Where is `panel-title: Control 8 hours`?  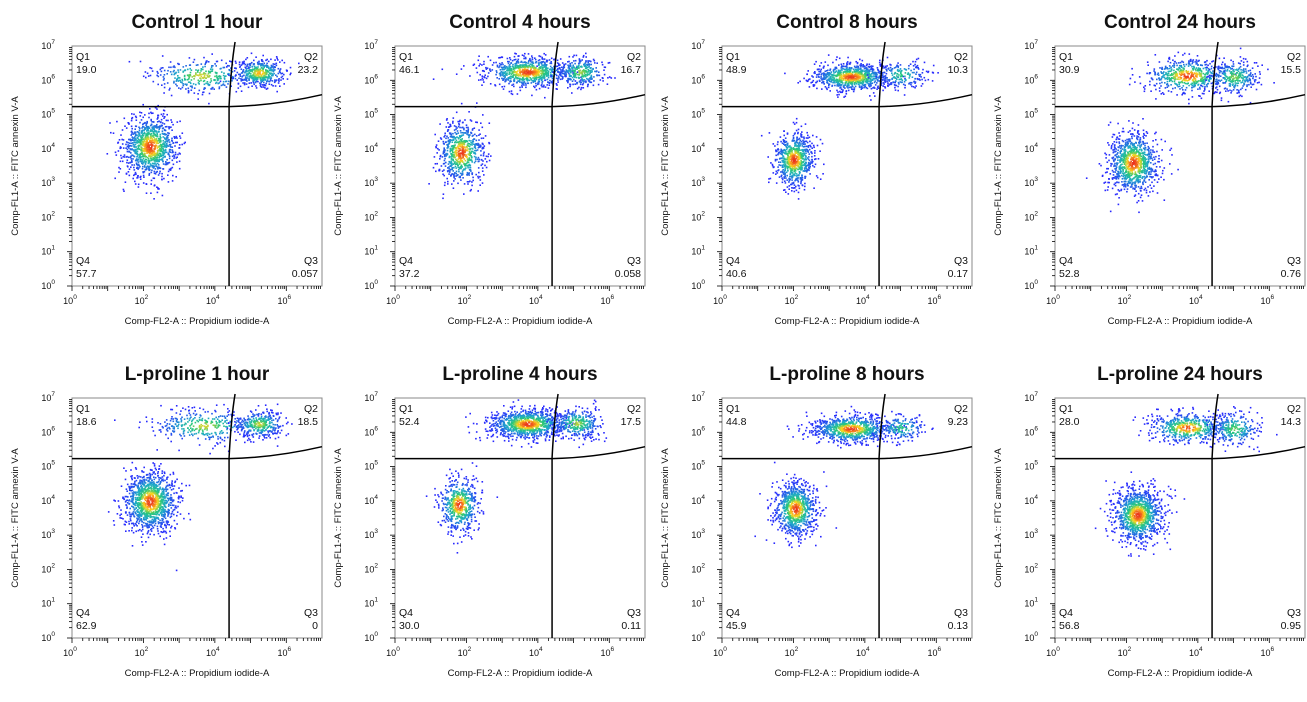
panel-title: Control 8 hours is located at coordinates (846, 22).